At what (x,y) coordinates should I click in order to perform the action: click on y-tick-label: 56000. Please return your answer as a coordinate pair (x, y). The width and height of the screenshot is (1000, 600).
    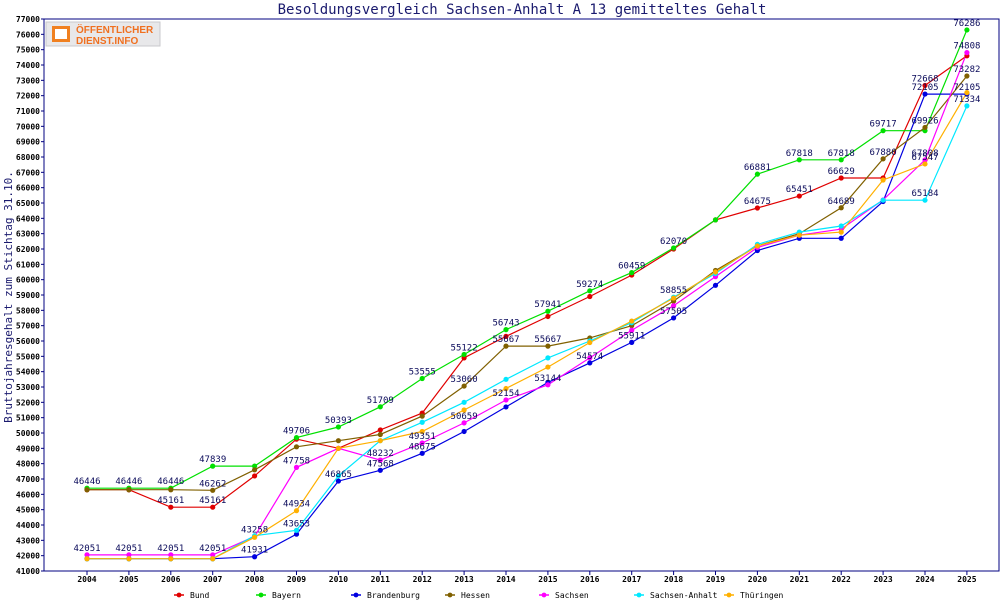
    Looking at the image, I should click on (28, 341).